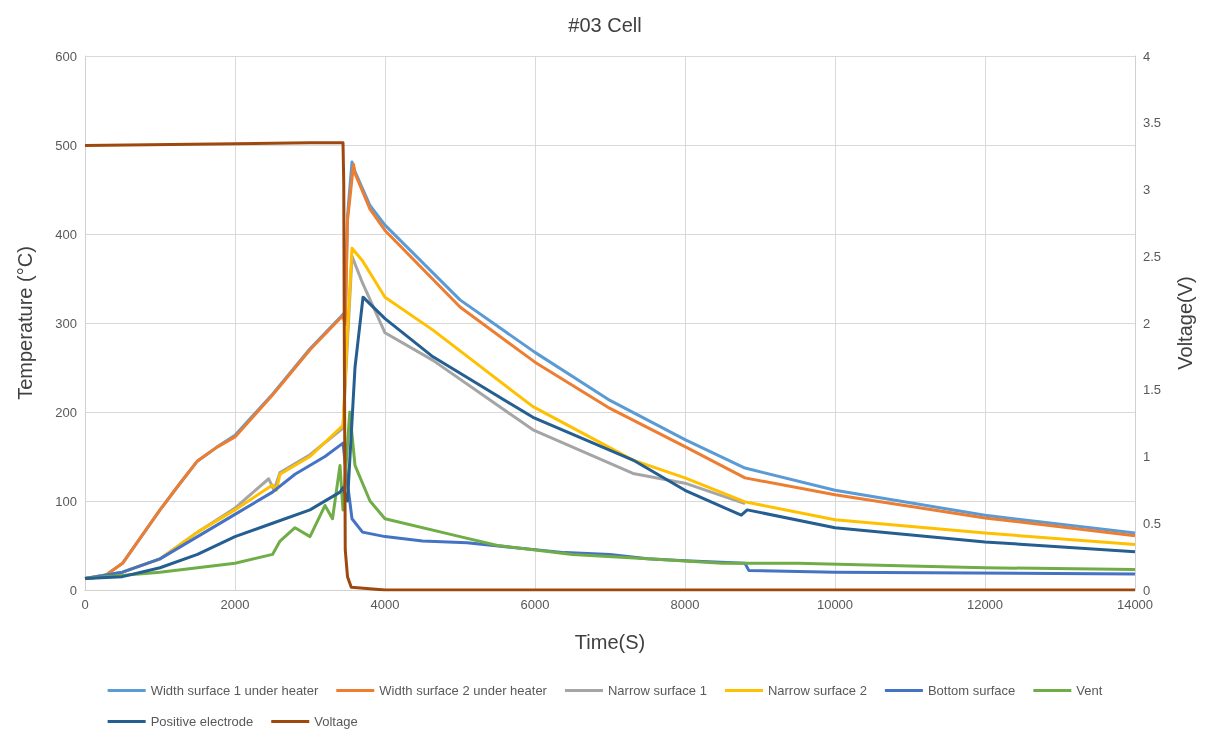  I want to click on y-tick-label: 200, so click(66, 412).